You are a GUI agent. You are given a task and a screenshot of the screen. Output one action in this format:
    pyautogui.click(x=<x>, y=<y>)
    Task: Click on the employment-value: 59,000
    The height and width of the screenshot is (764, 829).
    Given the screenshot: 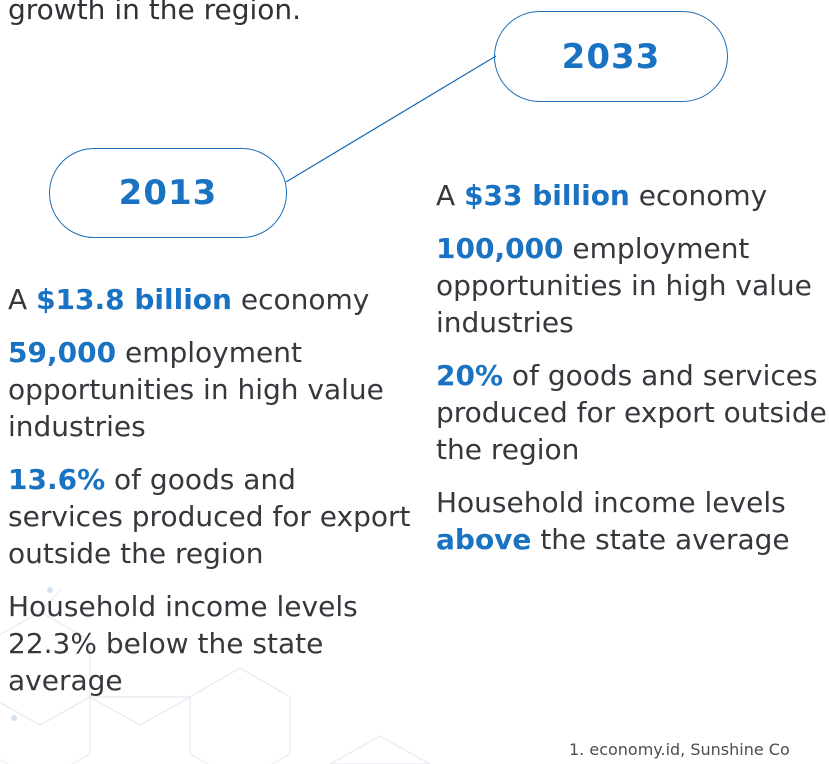 What is the action you would take?
    pyautogui.click(x=62, y=352)
    